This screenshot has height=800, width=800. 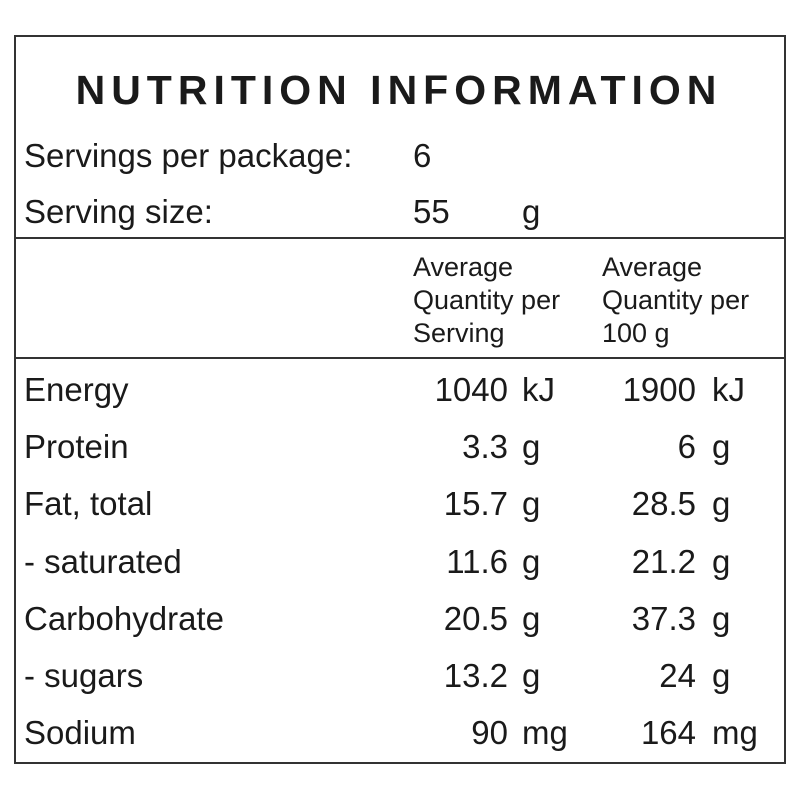 I want to click on per-serving-value: 90, so click(x=489, y=733).